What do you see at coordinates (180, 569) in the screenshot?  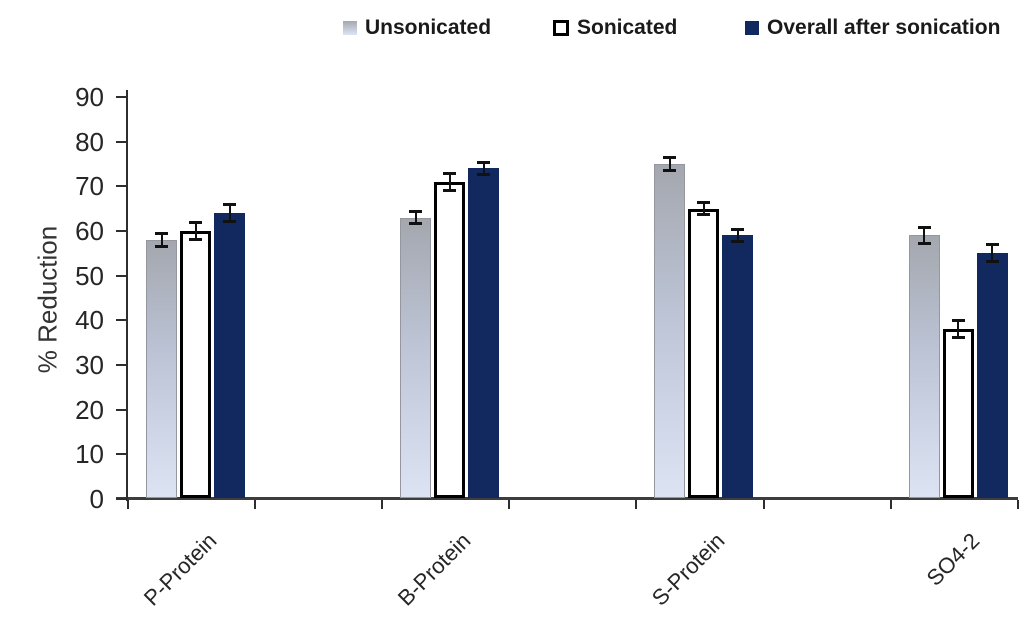 I see `x-category-label: P-Protein` at bounding box center [180, 569].